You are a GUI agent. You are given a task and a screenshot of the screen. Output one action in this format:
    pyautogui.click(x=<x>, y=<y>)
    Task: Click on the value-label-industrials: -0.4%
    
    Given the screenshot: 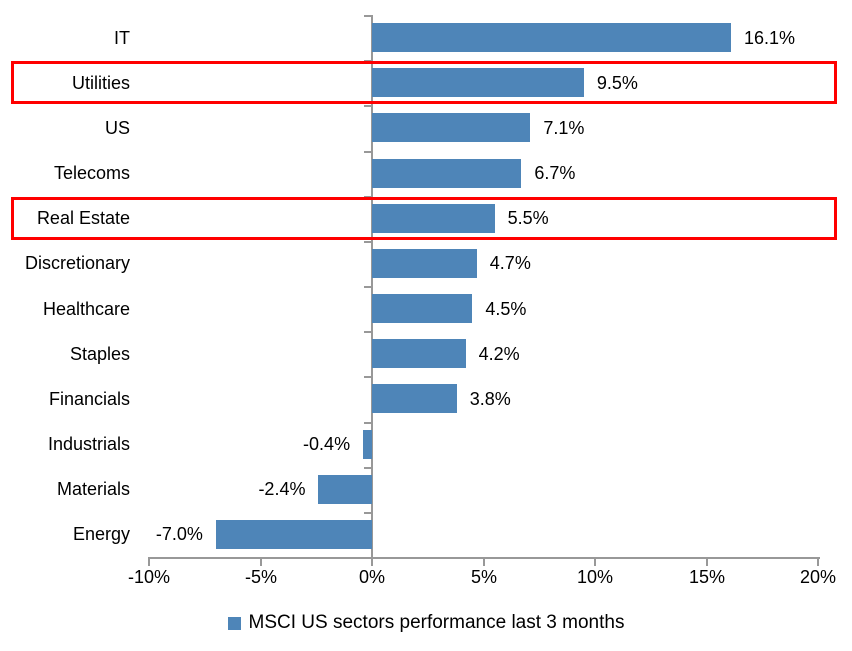 What is the action you would take?
    pyautogui.click(x=327, y=444)
    